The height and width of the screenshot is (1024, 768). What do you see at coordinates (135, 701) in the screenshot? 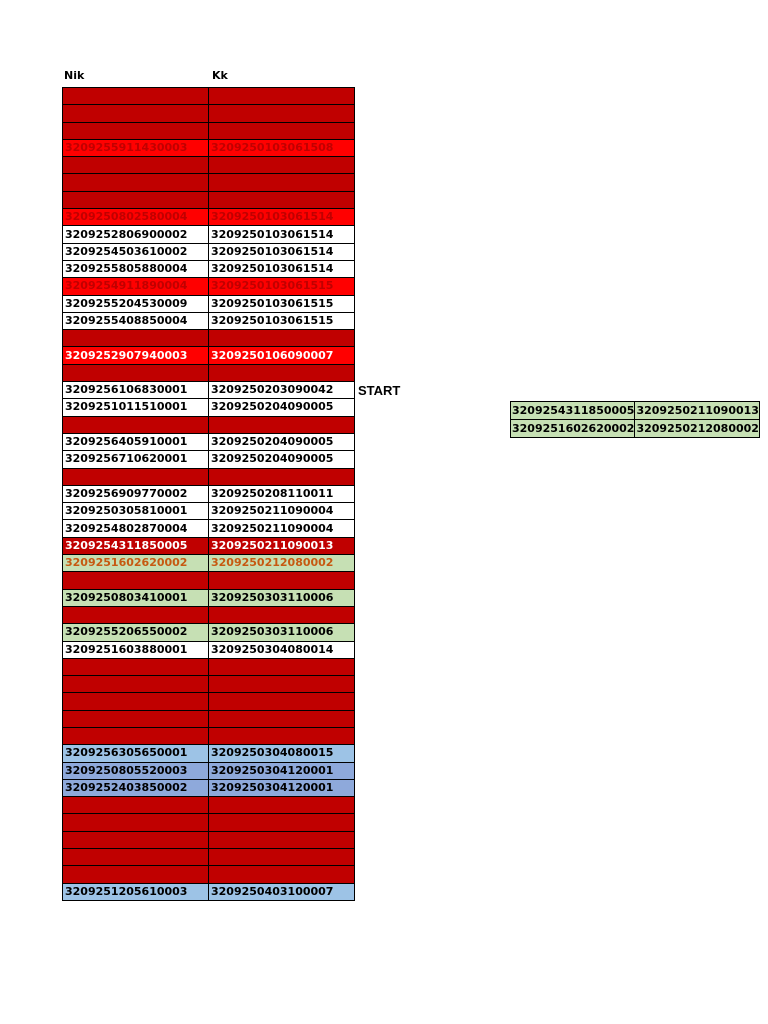
I see `nik-cell: 3209250501880001` at bounding box center [135, 701].